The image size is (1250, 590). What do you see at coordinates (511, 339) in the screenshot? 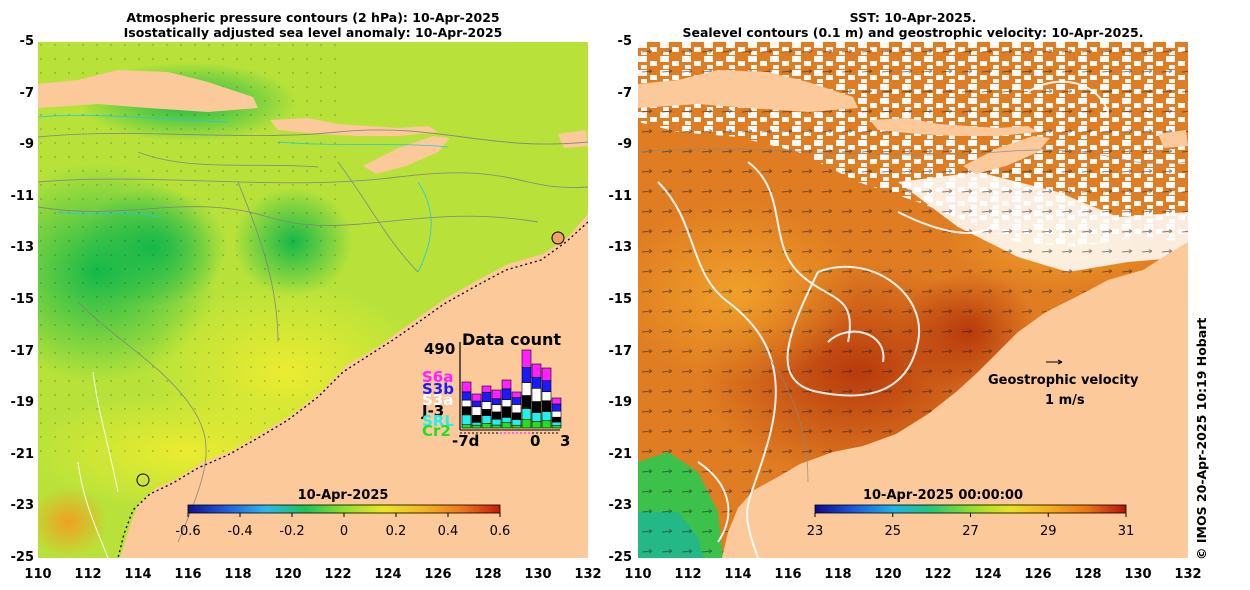
I see `data-count-title: Data count` at bounding box center [511, 339].